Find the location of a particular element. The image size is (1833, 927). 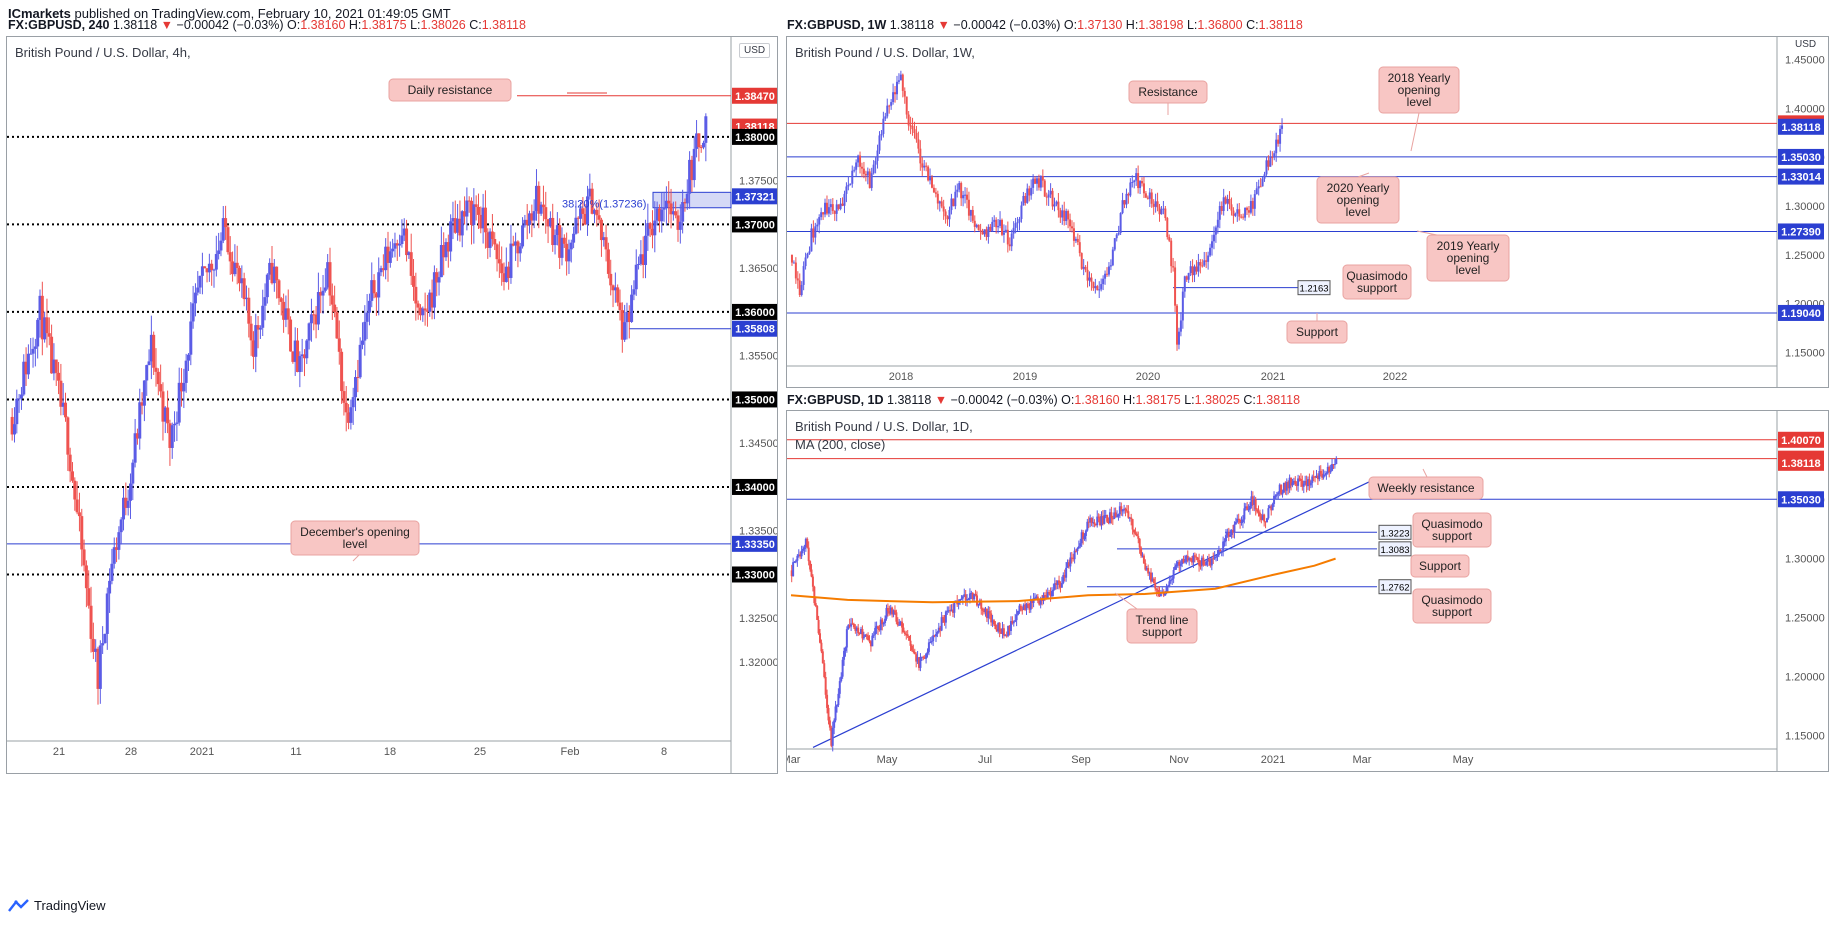

h4-x-tick: 8 is located at coordinates (664, 752).